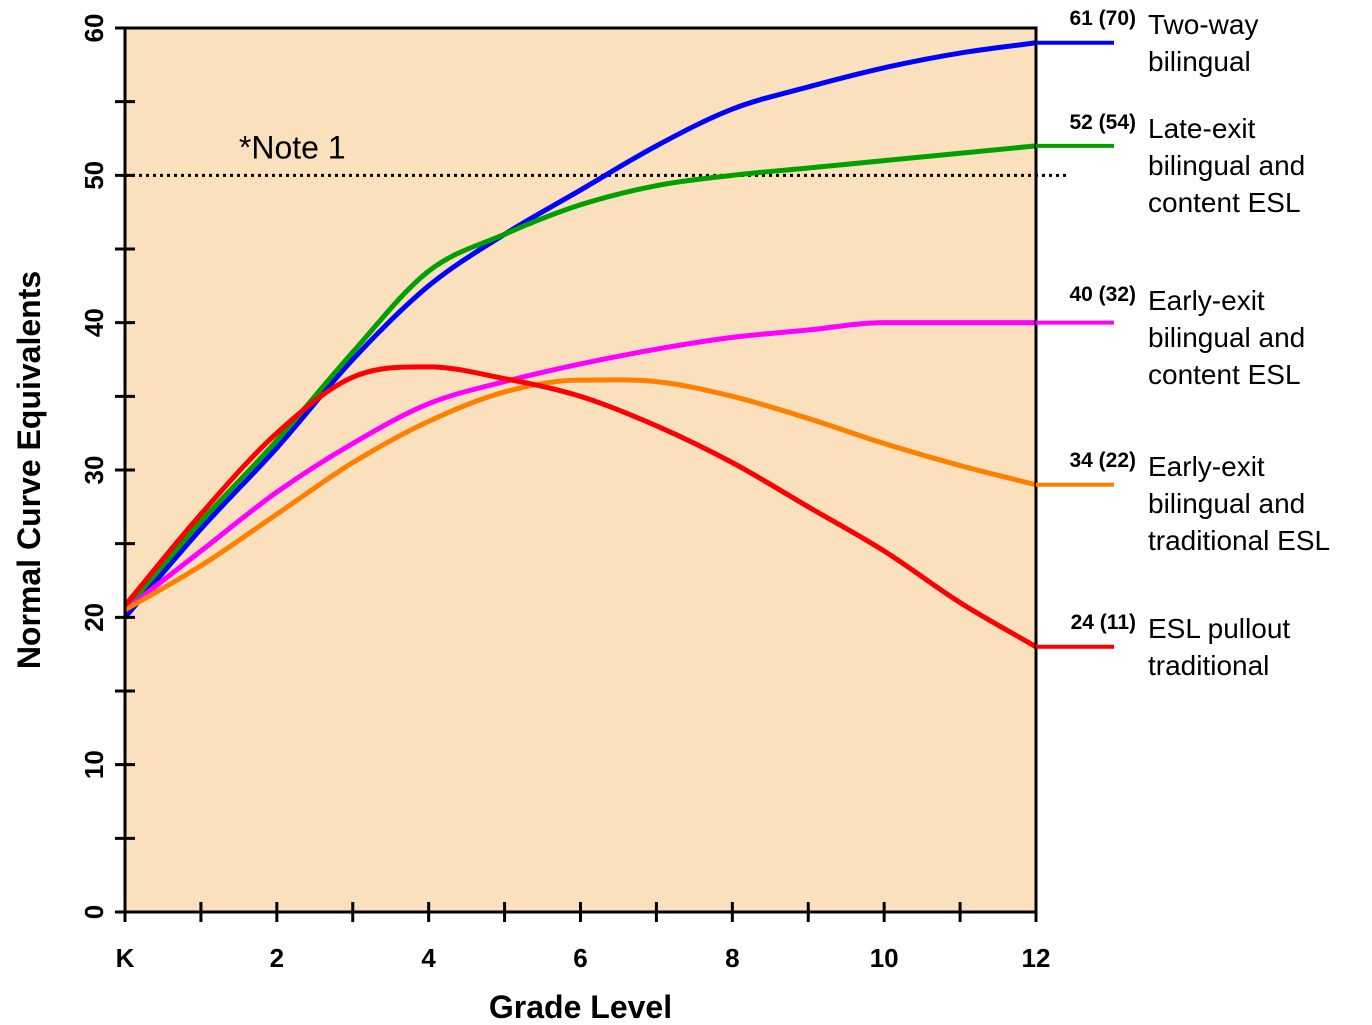 The width and height of the screenshot is (1372, 1025). Describe the element at coordinates (1226, 165) in the screenshot. I see `legend-label-late-exit-bilingual-and-content-esl: bilingual and` at that location.